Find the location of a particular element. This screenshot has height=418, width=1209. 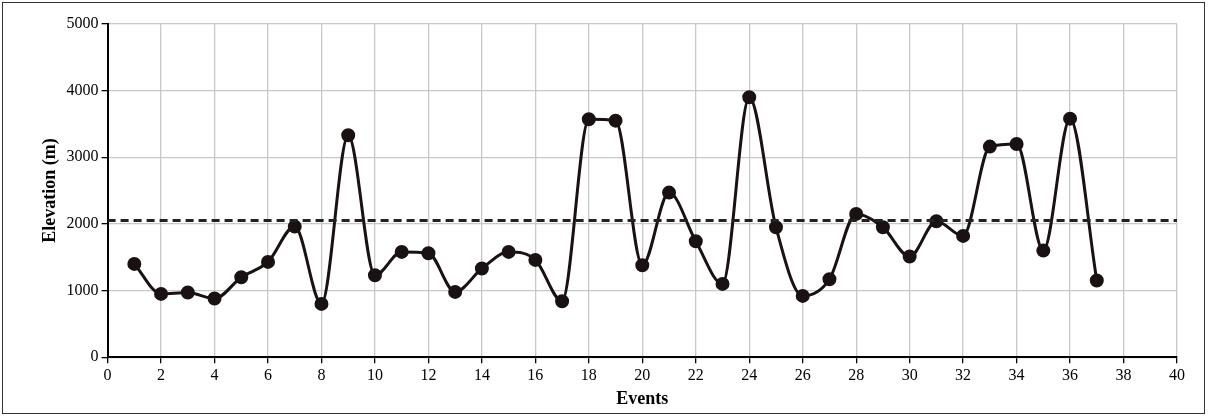

x-tick-label: 20 is located at coordinates (642, 374).